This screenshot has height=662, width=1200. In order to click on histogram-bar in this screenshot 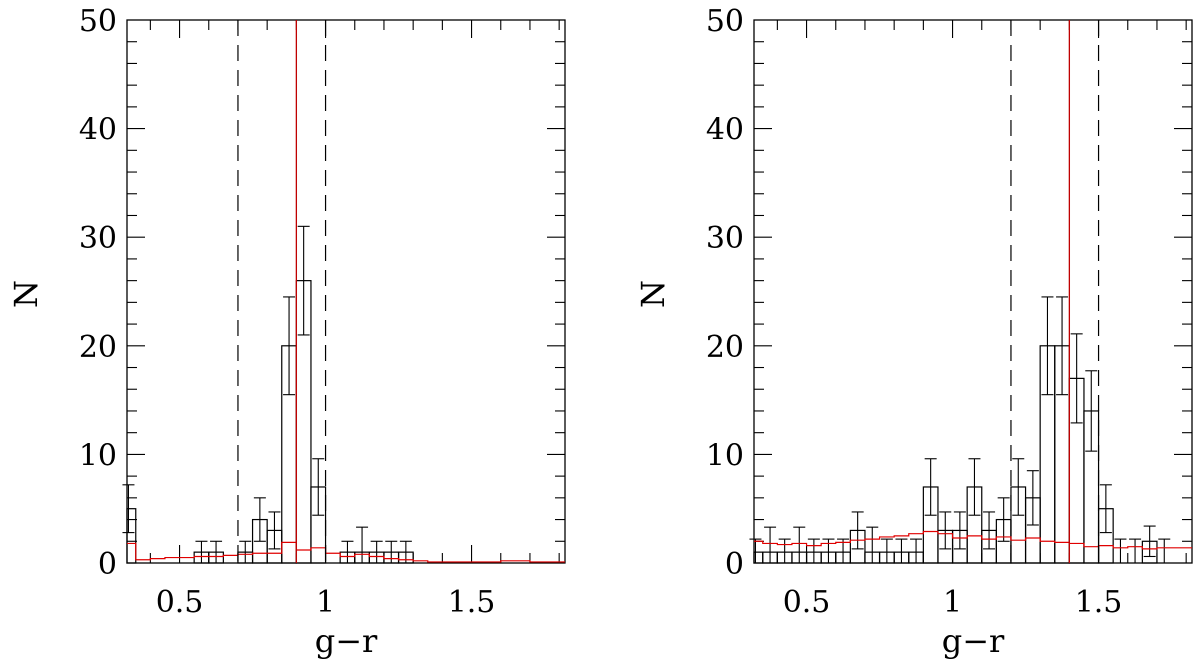, I will do `click(131, 536)`.